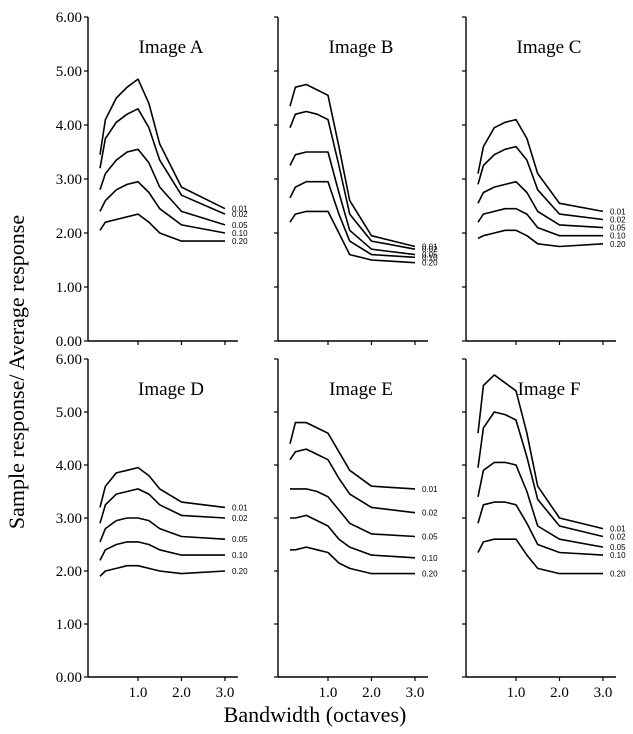  I want to click on y-axis-title: Sample response/ Average response, so click(16, 372).